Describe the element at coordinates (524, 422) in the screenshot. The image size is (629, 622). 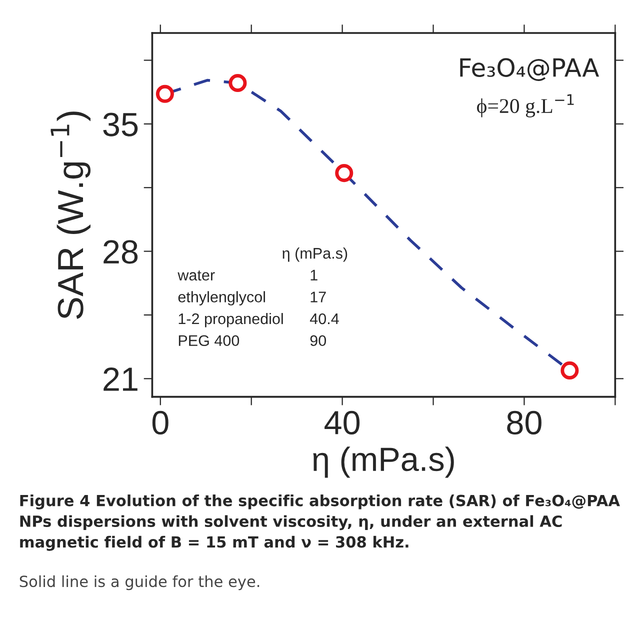
I see `x-tick-label: 80` at that location.